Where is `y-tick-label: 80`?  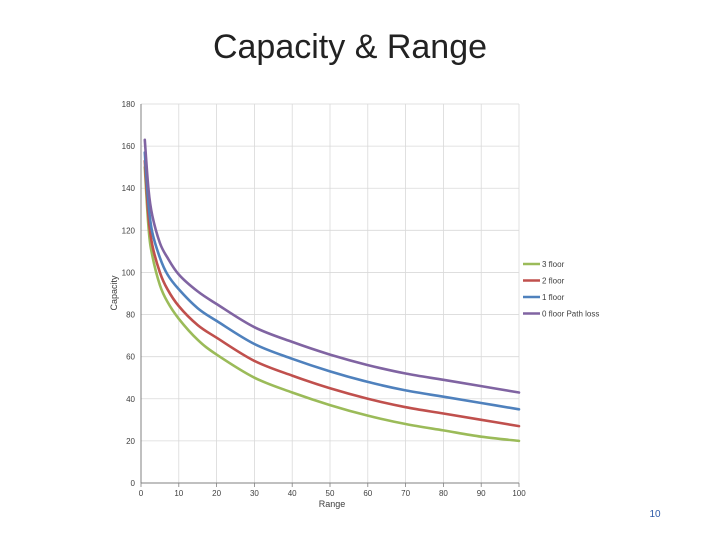 y-tick-label: 80 is located at coordinates (130, 315).